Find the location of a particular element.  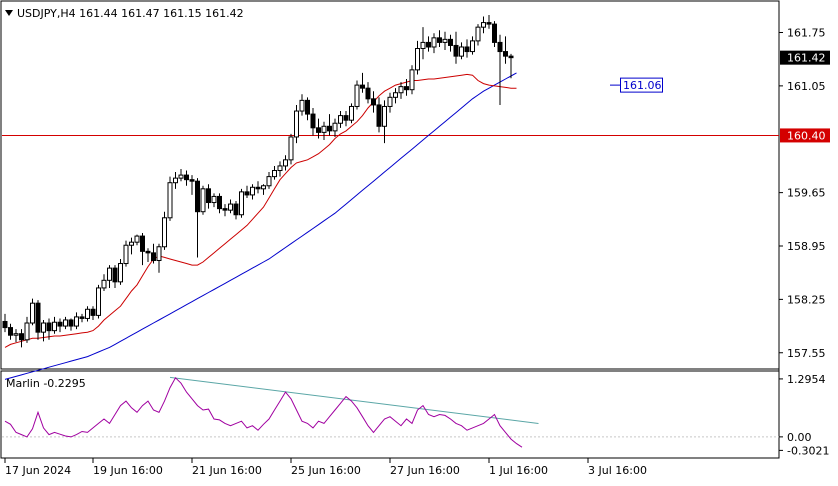

time-tick-label: 21 Jun 16:00 is located at coordinates (227, 470).